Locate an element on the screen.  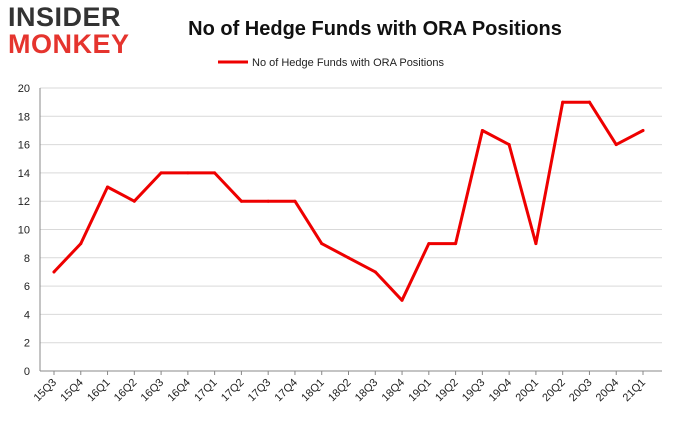
x-tick-label: 15Q3 is located at coordinates (46, 391).